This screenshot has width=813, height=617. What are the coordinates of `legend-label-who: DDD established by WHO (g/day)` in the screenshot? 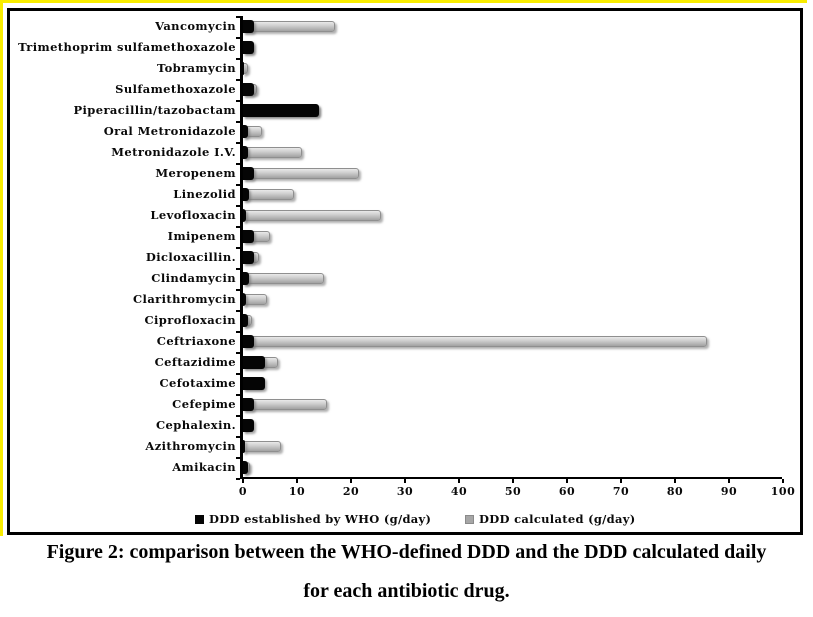 It's located at (320, 519).